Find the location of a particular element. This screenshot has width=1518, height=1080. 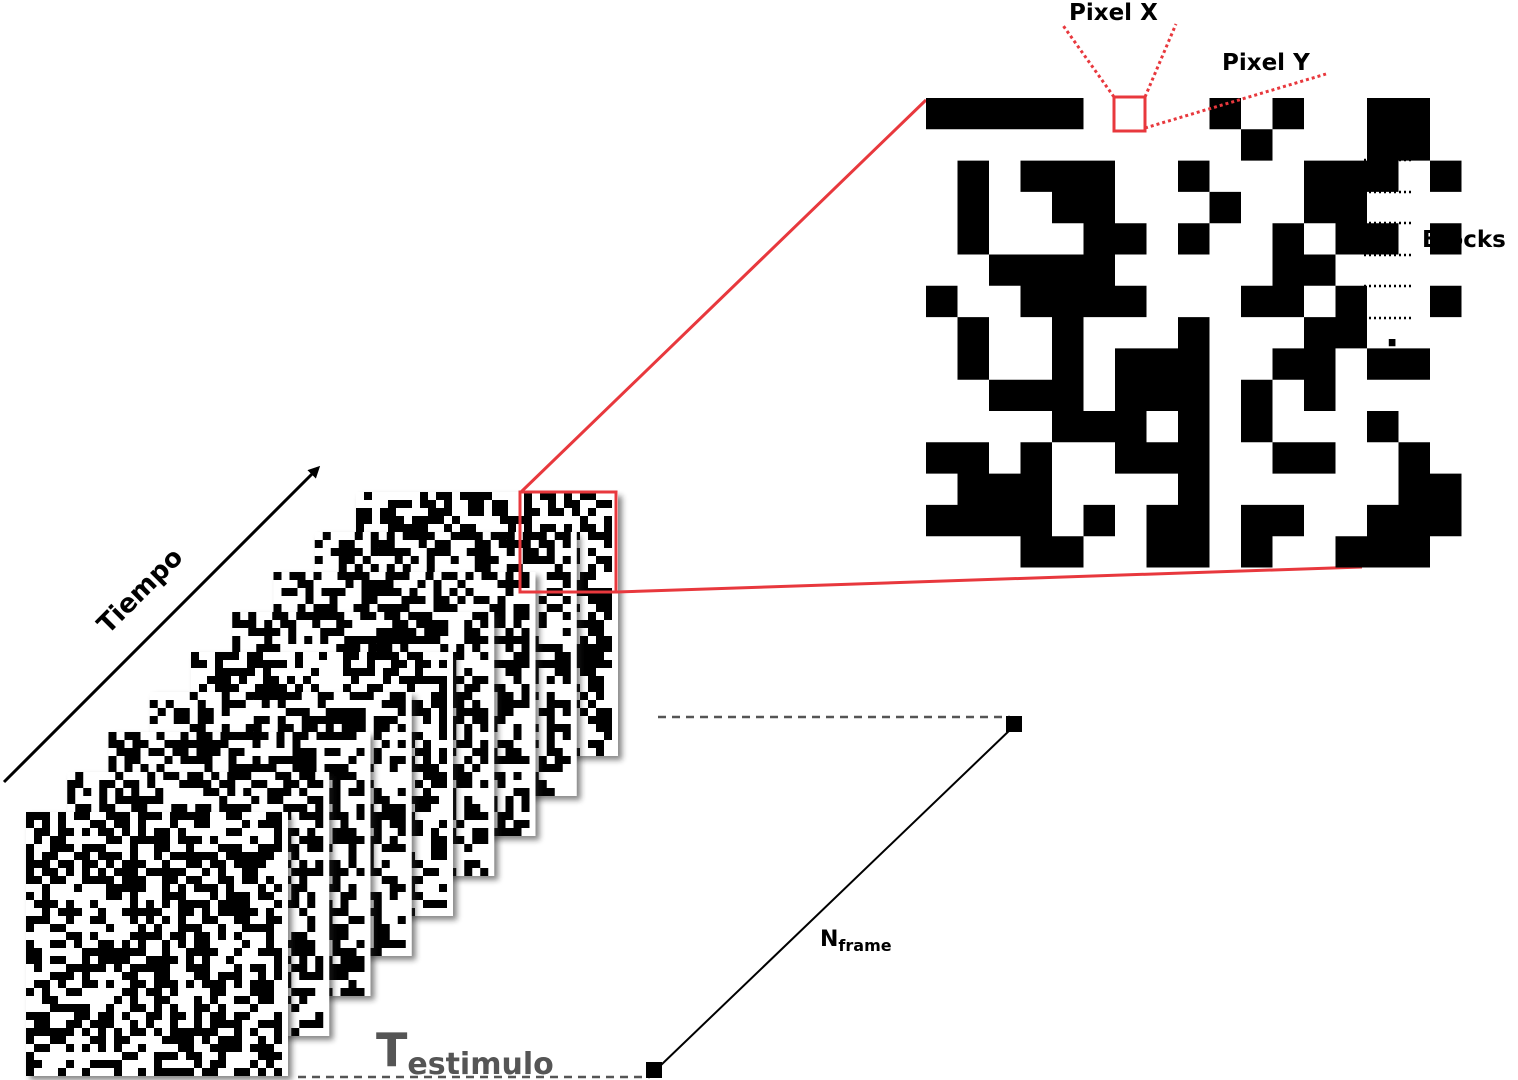

pixel-highlight is located at coordinates (1129, 114).